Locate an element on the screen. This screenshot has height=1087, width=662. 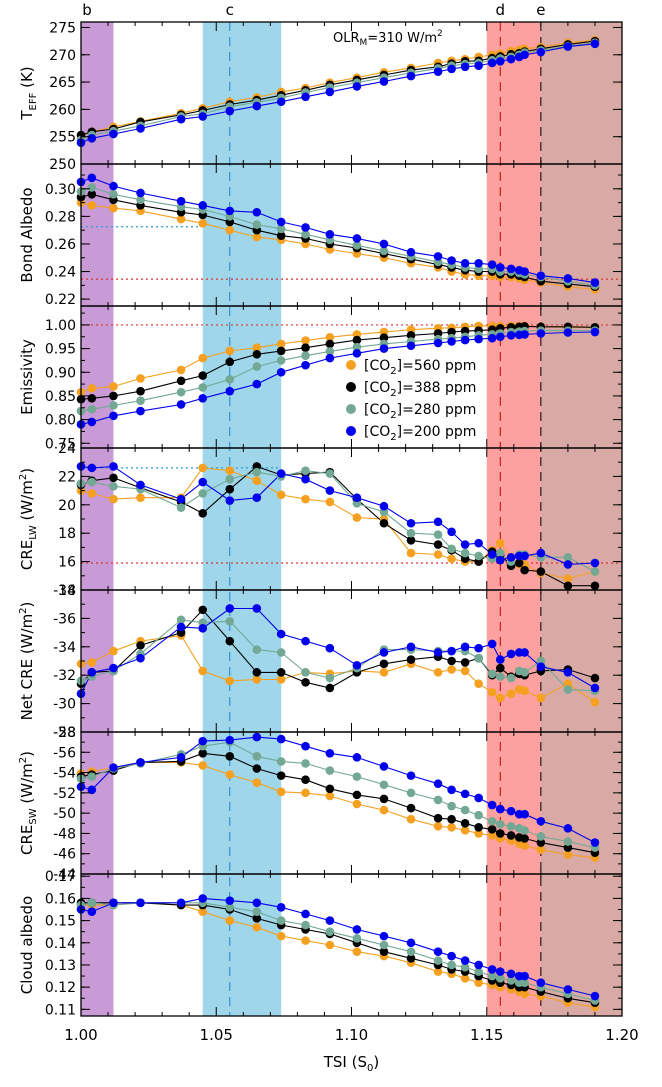
legend-sub: 2 is located at coordinates (393, 437).